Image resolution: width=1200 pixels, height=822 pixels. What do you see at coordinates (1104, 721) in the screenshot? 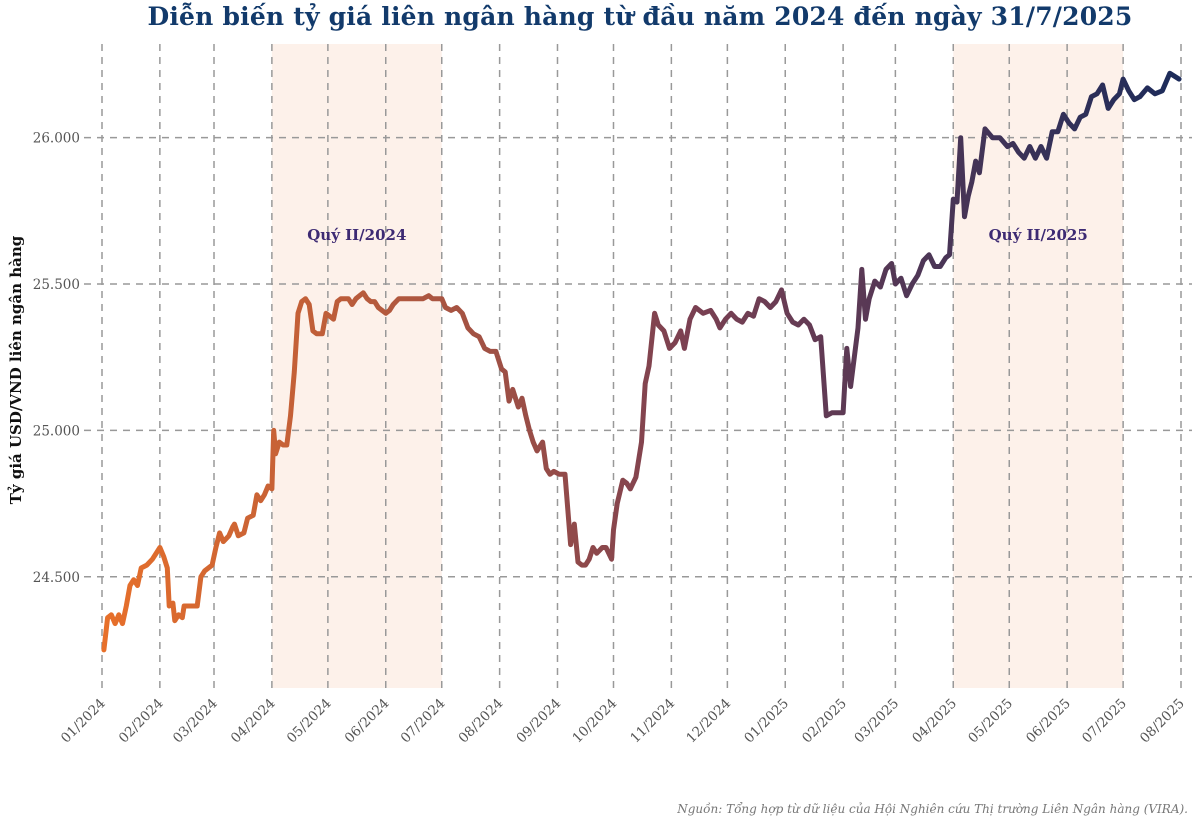
I see `x-tick-label: 07/2025` at bounding box center [1104, 721].